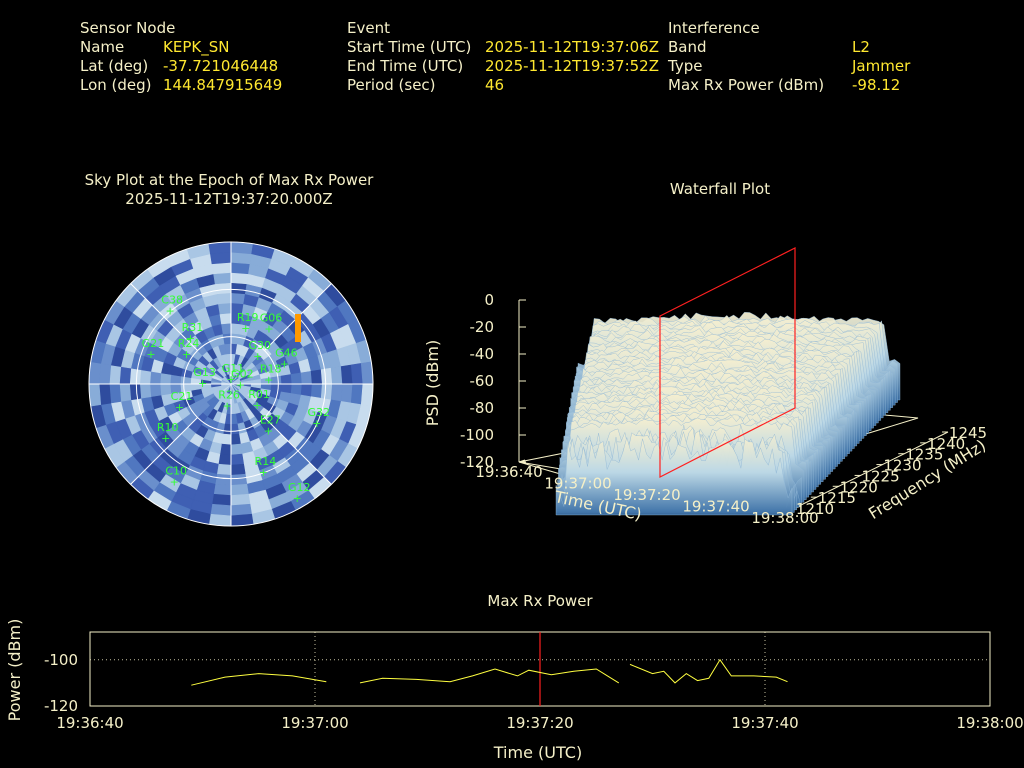  What do you see at coordinates (172, 299) in the screenshot?
I see `satellite-label: C38` at bounding box center [172, 299].